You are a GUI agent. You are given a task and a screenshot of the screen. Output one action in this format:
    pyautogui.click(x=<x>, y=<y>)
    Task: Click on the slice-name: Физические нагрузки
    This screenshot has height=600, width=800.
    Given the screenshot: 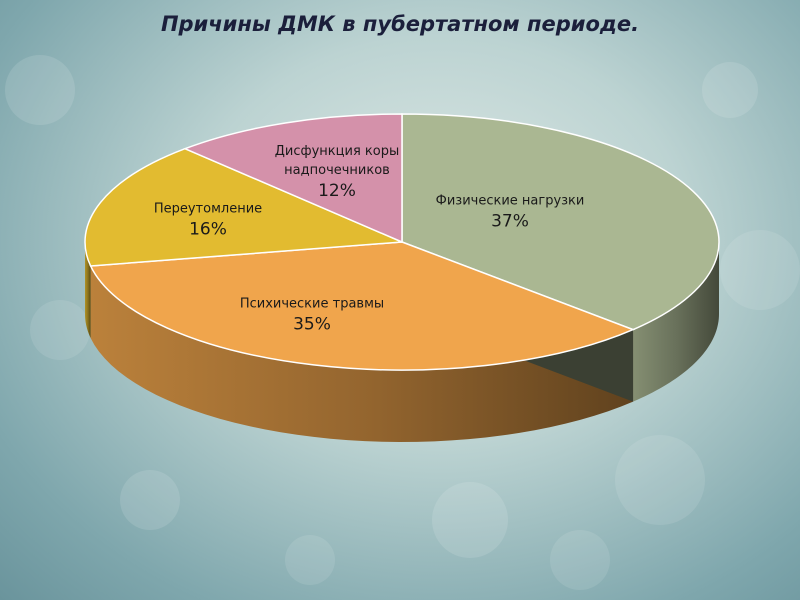 What is the action you would take?
    pyautogui.click(x=510, y=201)
    